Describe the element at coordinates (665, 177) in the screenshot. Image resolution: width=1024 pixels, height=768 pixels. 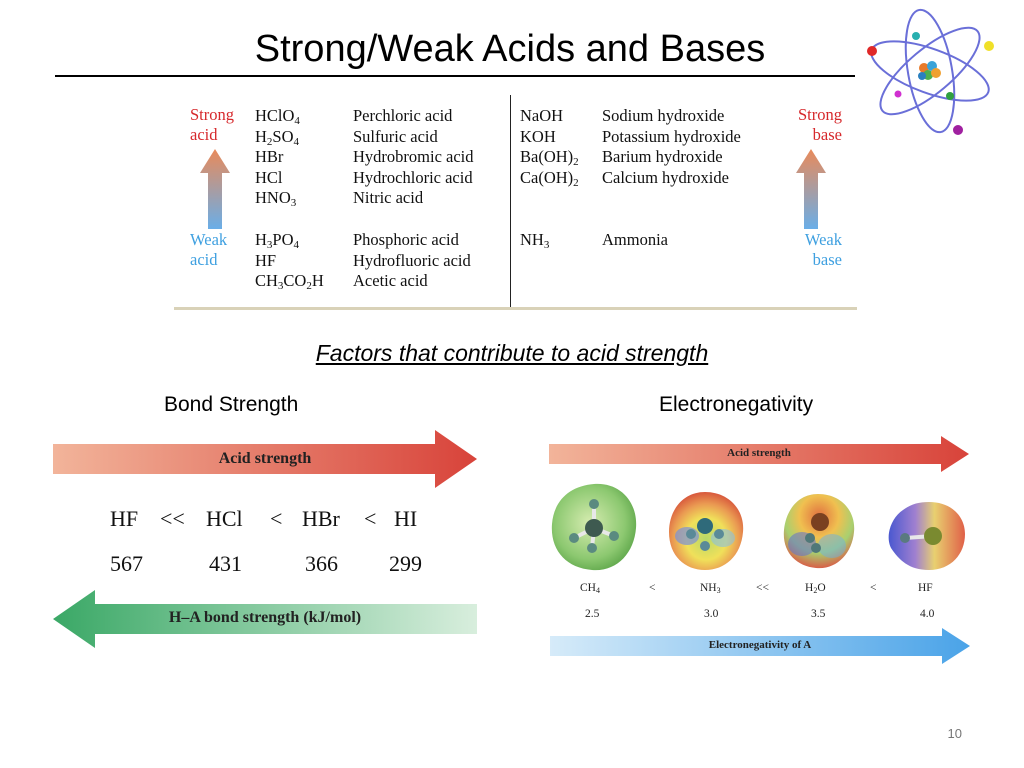
I see `base-name: Calcium hydroxide` at that location.